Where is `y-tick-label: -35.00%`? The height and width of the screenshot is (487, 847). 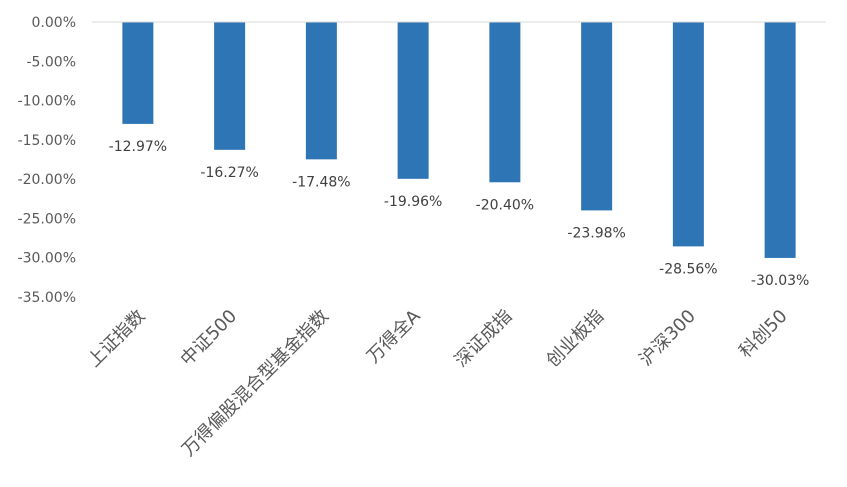
y-tick-label: -35.00% is located at coordinates (47, 298).